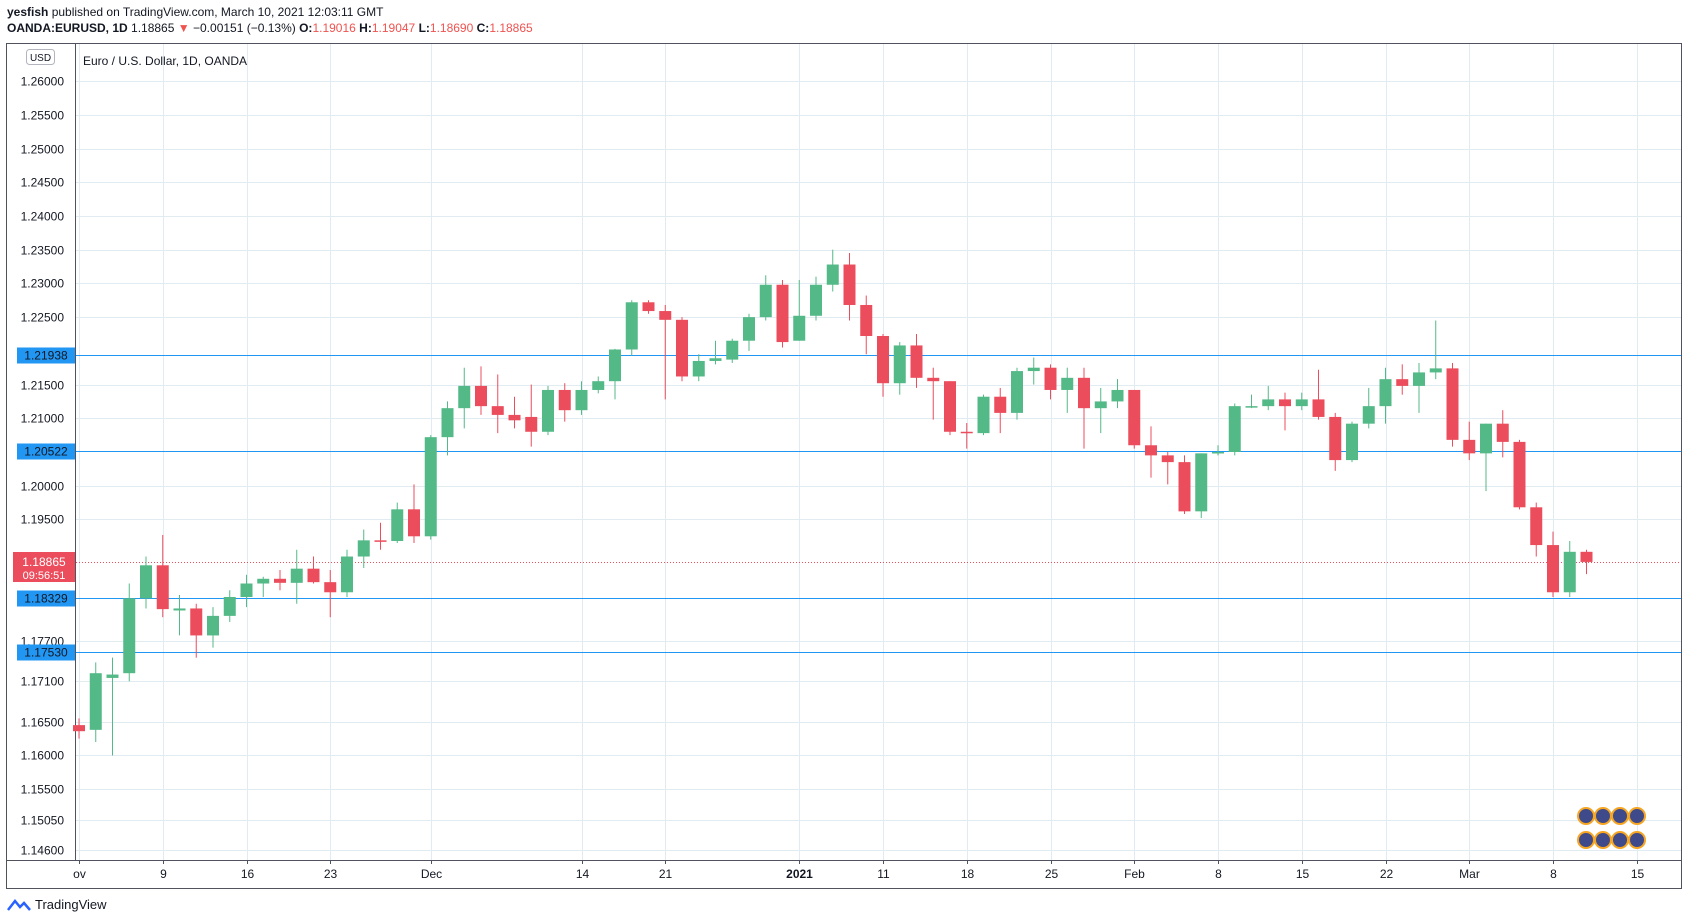 This screenshot has height=924, width=1688. Describe the element at coordinates (483, 28) in the screenshot. I see `close-label: C:` at that location.